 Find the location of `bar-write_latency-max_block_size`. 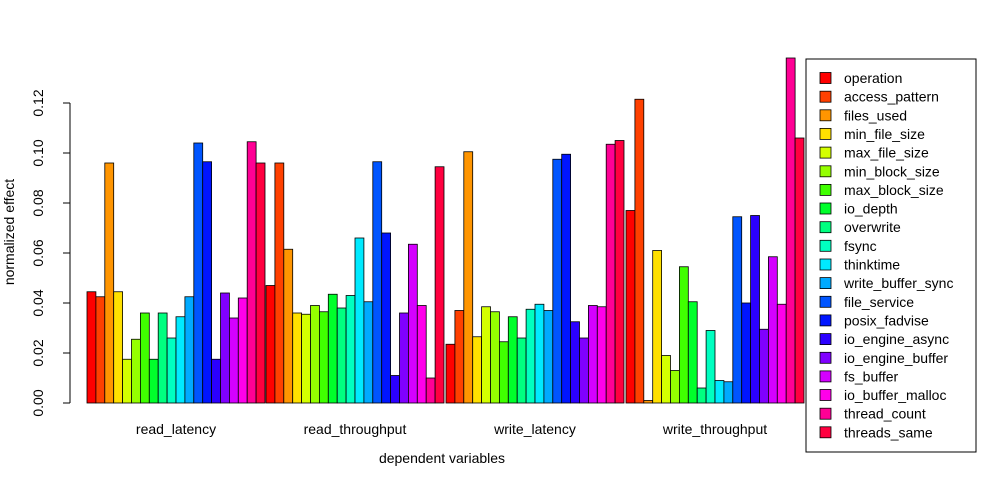

bar-write_latency-max_block_size is located at coordinates (503, 372).